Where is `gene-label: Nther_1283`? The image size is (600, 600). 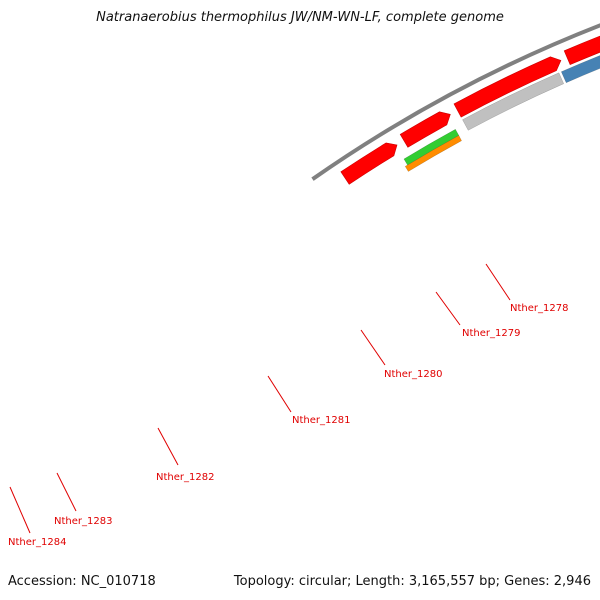
gene-label: Nther_1283 is located at coordinates (83, 521).